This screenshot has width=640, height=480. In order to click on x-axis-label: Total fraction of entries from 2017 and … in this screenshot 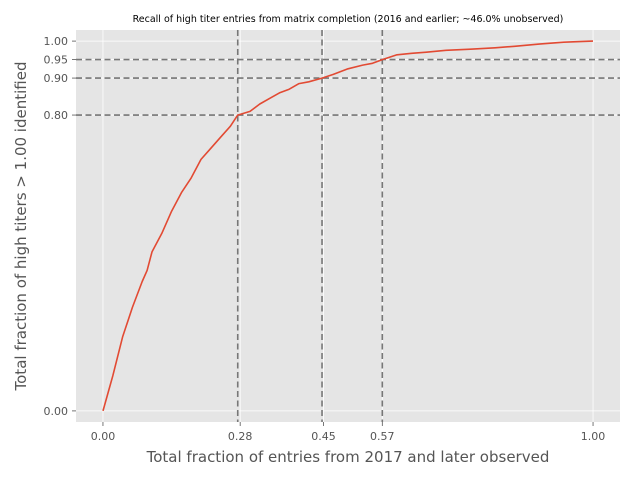, I will do `click(348, 457)`.